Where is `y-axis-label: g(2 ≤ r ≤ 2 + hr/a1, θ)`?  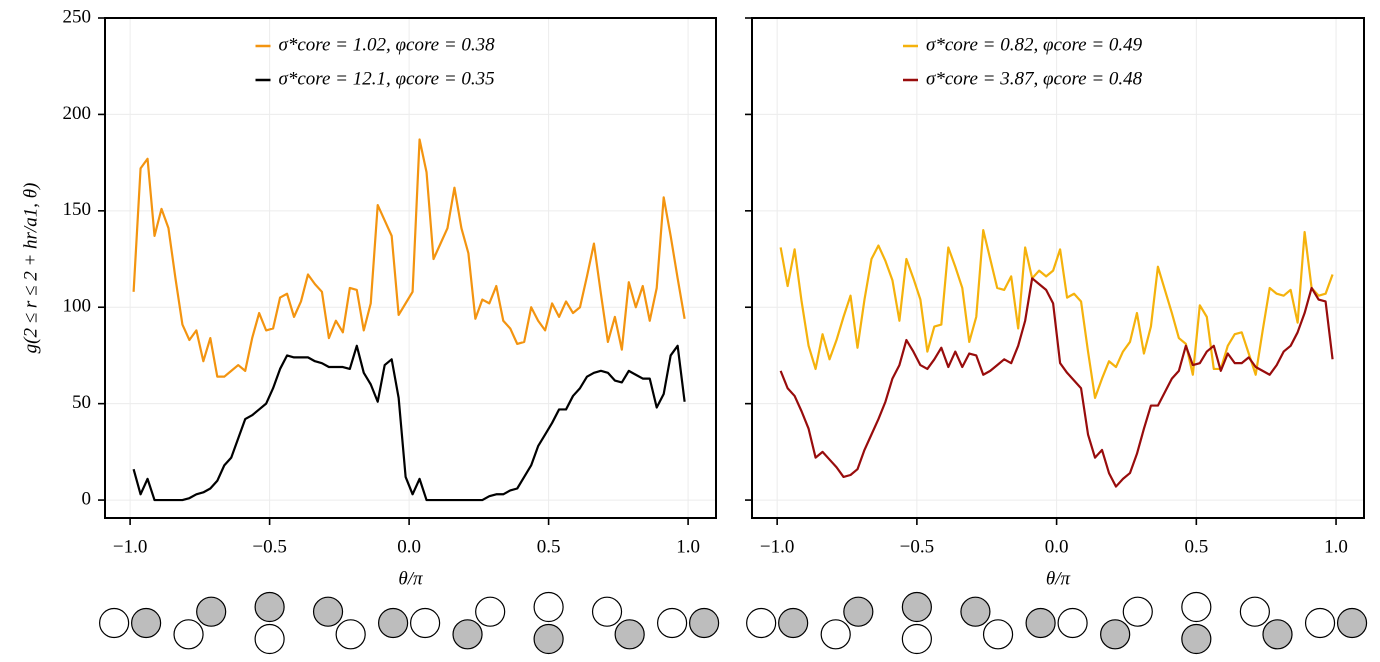 y-axis-label: g(2 ≤ r ≤ 2 + hr/a1, θ) is located at coordinates (30, 268).